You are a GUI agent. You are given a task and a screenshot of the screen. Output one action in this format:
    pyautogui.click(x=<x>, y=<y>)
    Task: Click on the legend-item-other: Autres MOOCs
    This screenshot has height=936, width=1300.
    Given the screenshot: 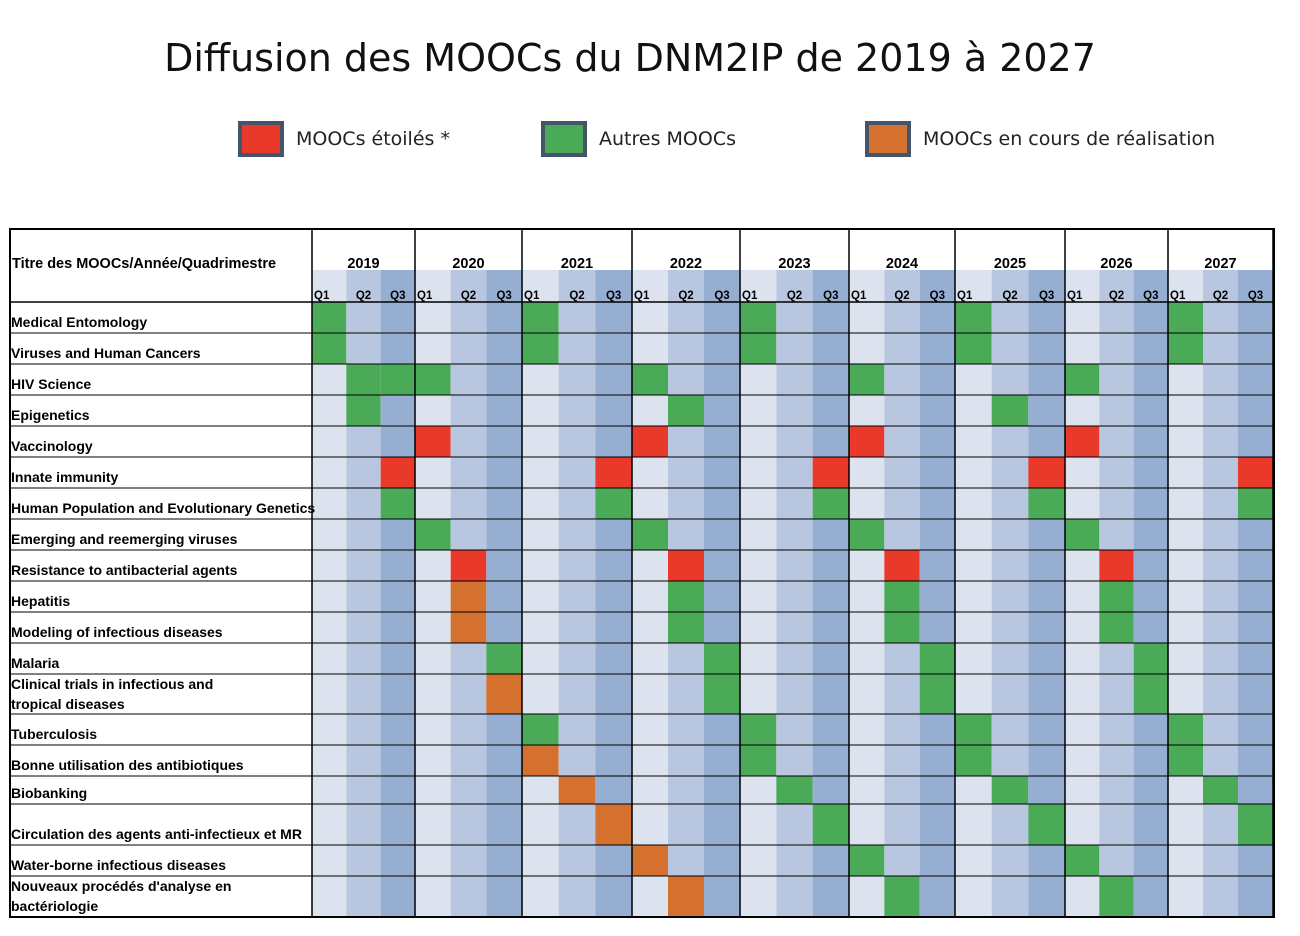 What is the action you would take?
    pyautogui.click(x=638, y=139)
    